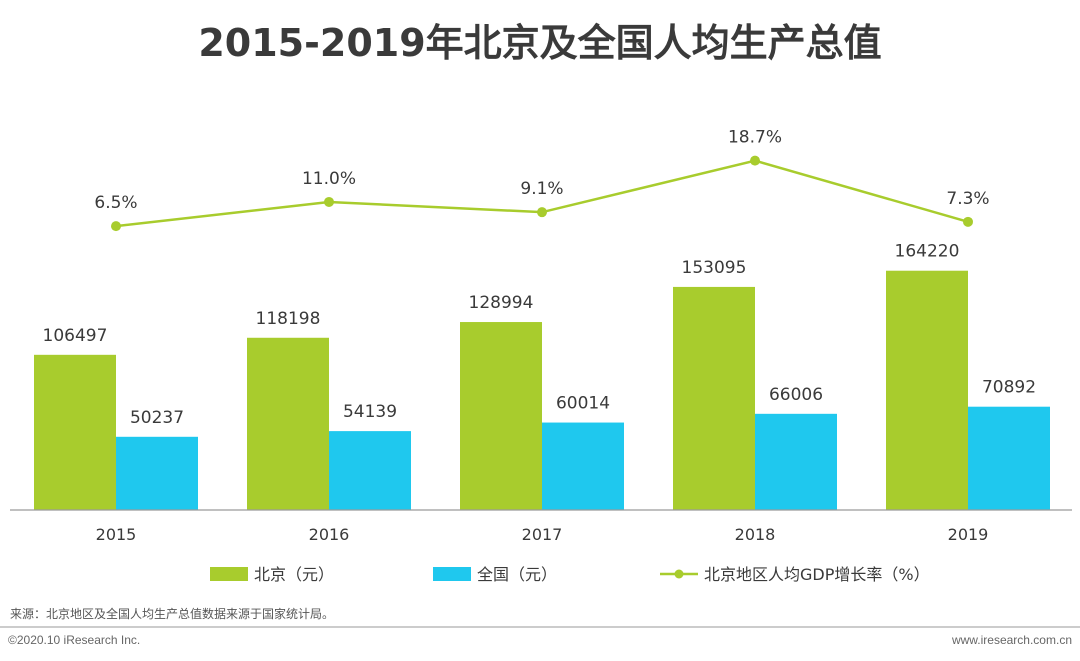 The image size is (1080, 661). Describe the element at coordinates (157, 418) in the screenshot. I see `bar-label-national-2015: 50237` at that location.